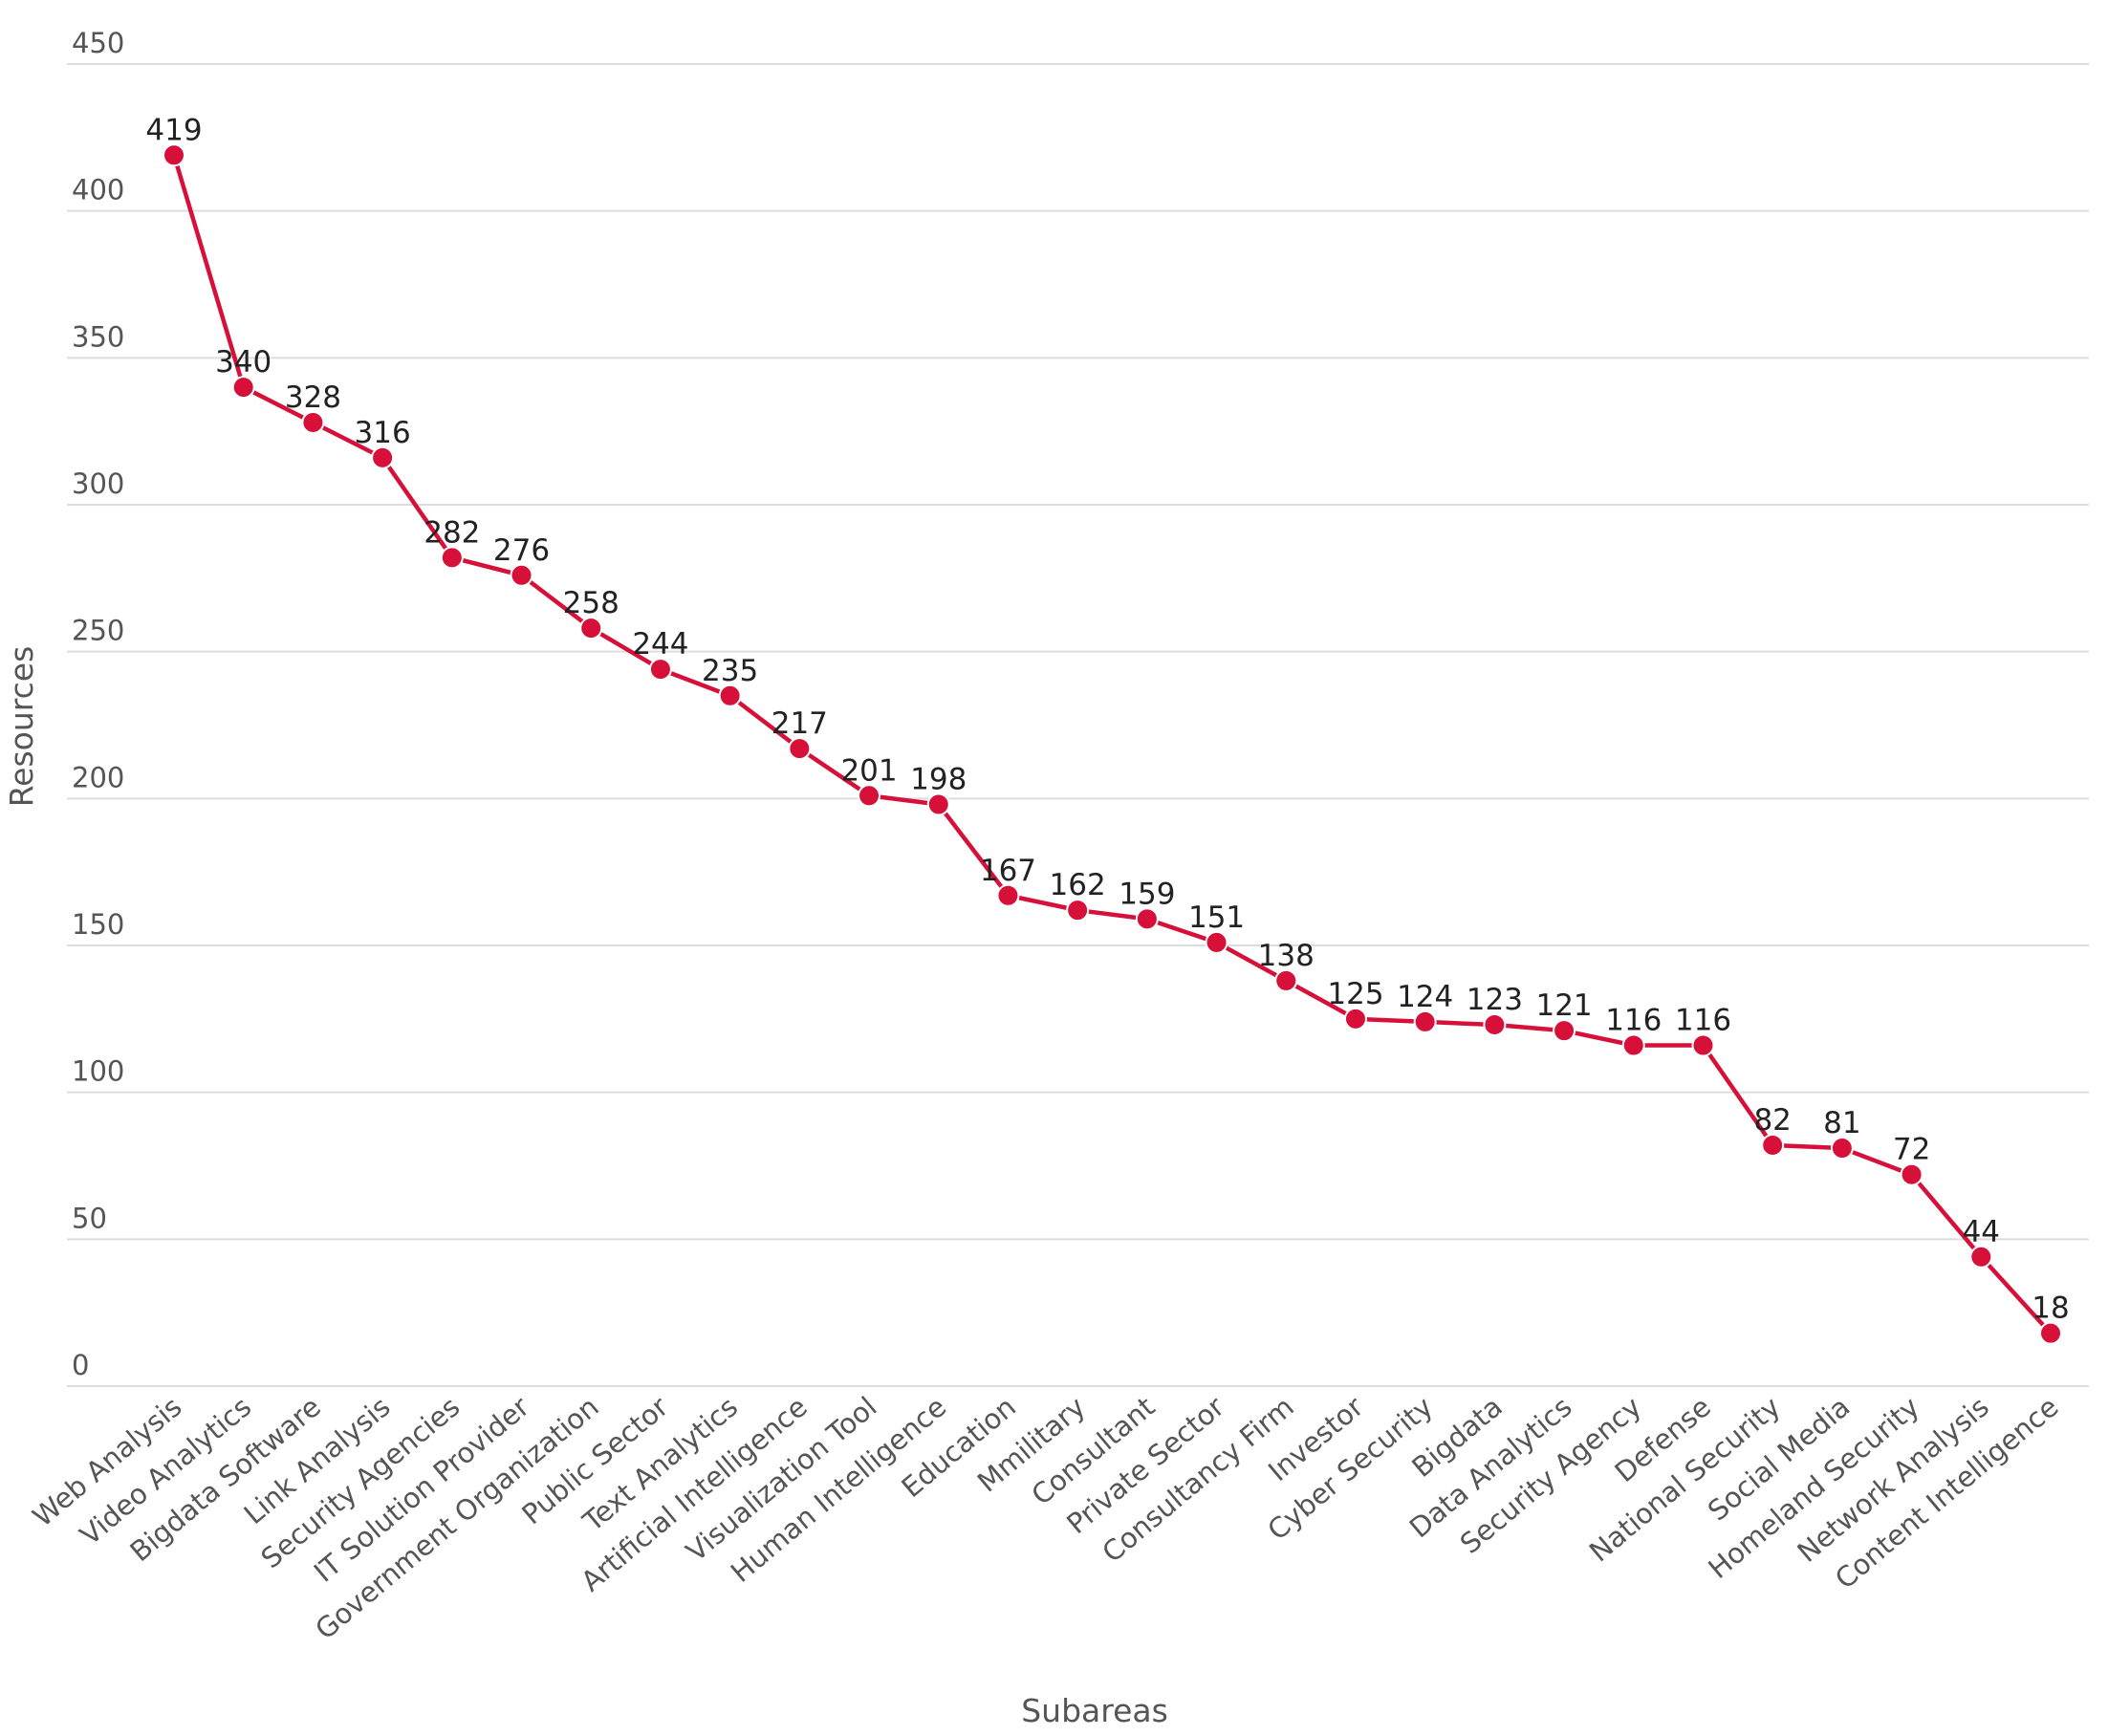 The image size is (2108, 1736). What do you see at coordinates (1078, 885) in the screenshot?
I see `data-label: 162` at bounding box center [1078, 885].